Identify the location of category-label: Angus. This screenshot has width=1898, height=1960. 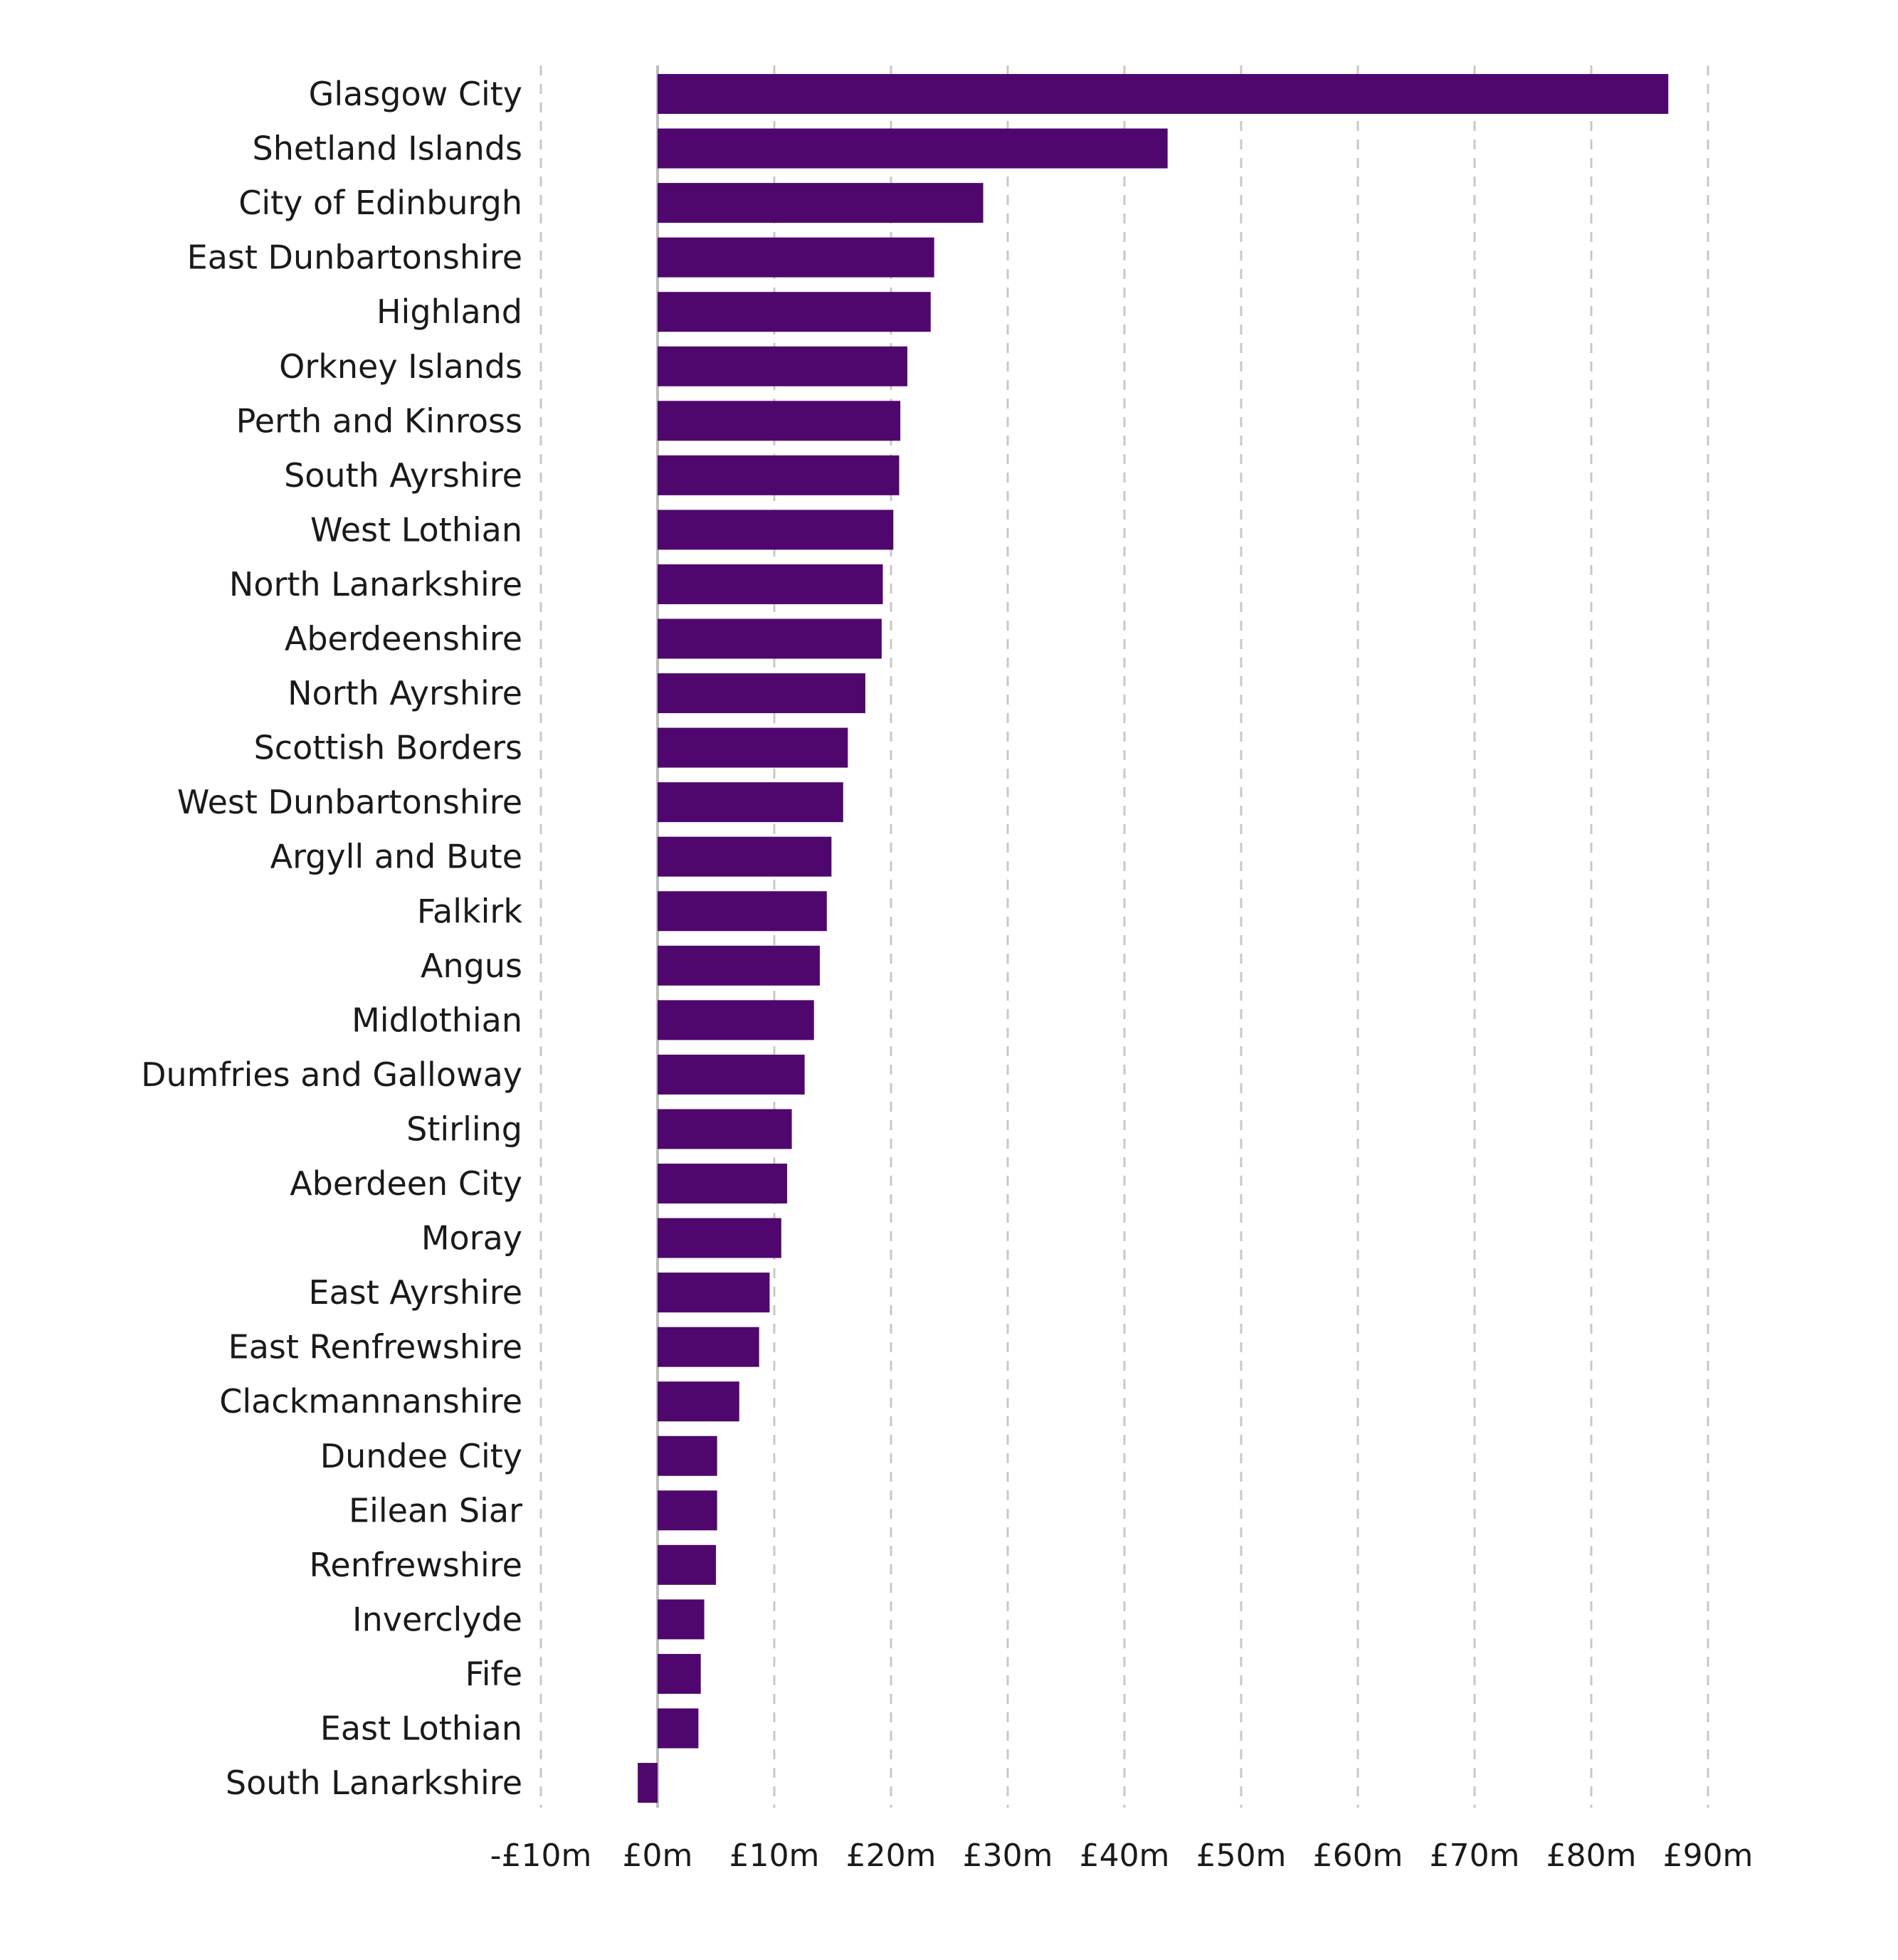
(471, 966).